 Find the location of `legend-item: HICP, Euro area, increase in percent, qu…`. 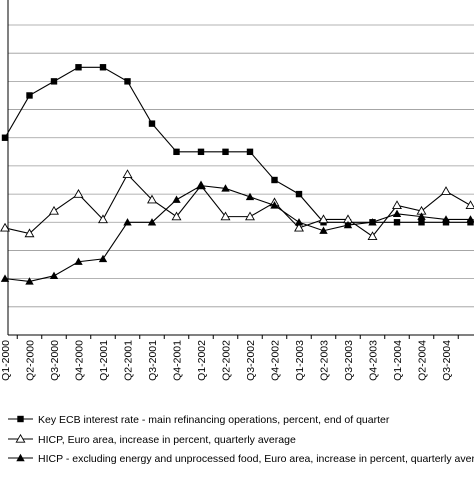

legend-item: HICP, Euro area, increase in percent, qu… is located at coordinates (152, 439).